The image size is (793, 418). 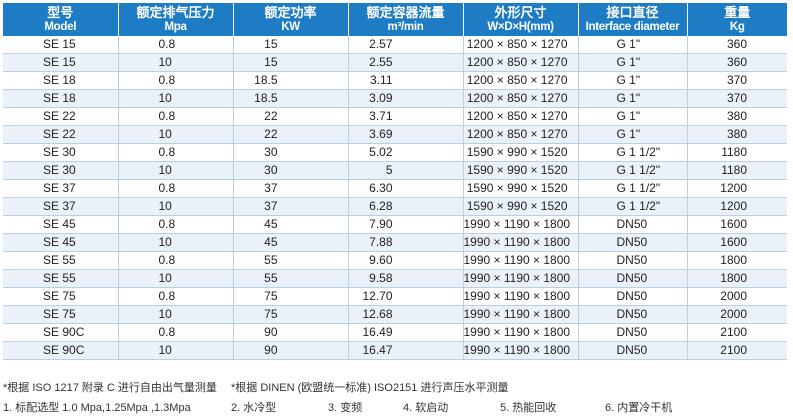 I want to click on cell-flow: 6.28, so click(x=405, y=206).